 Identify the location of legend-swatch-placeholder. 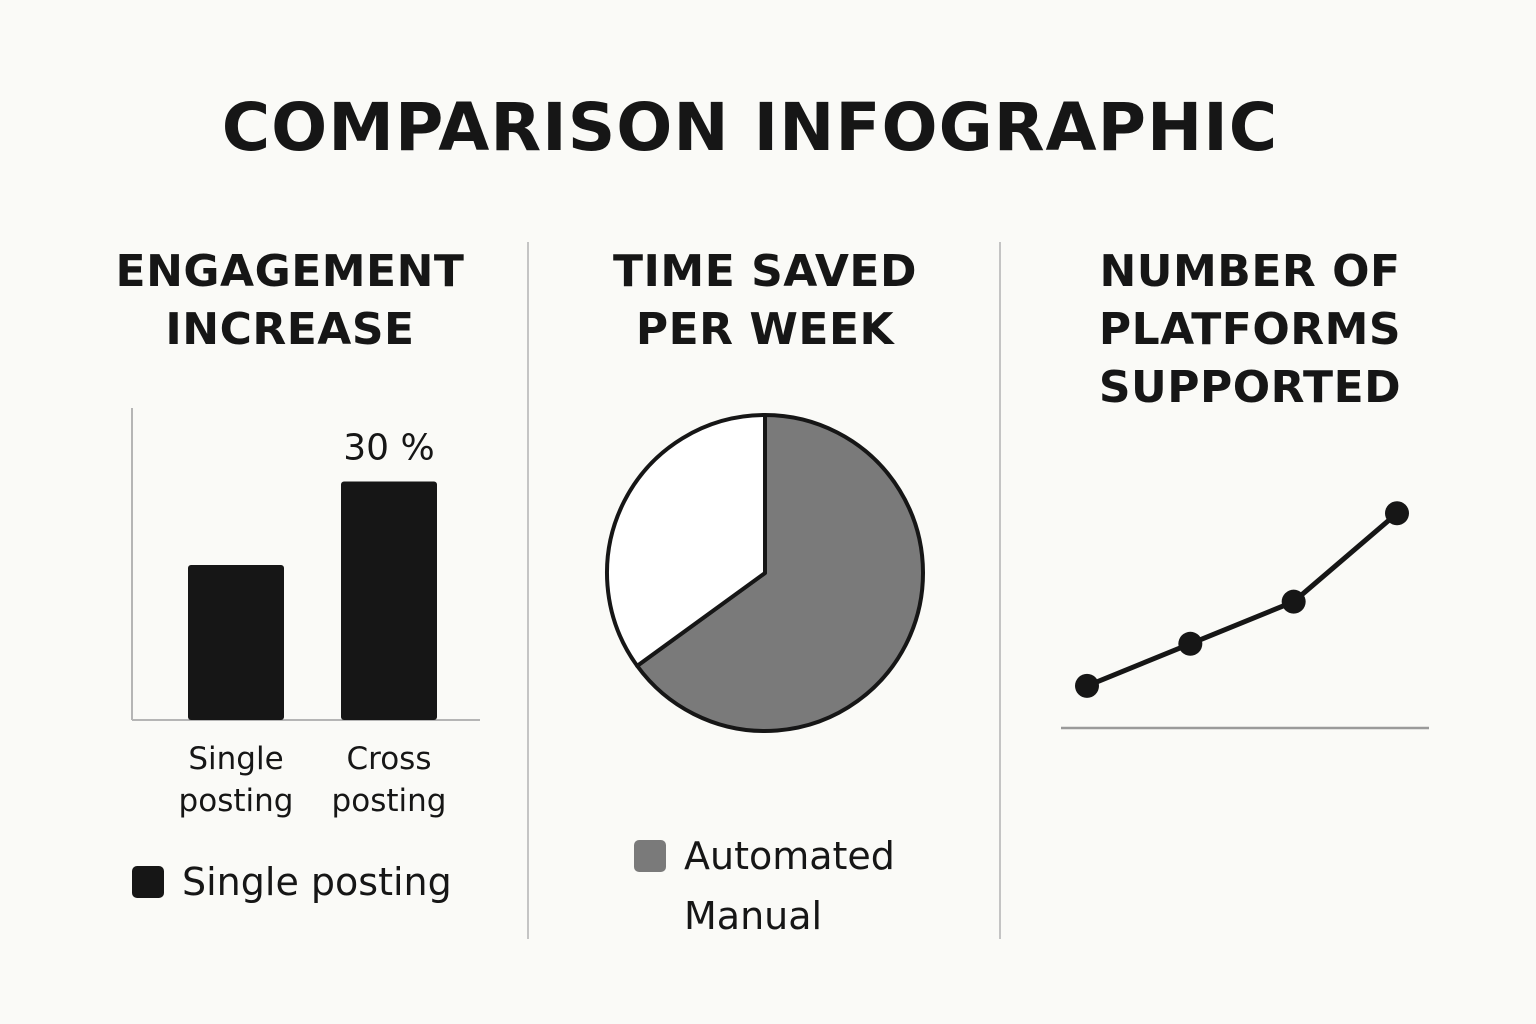
(650, 916).